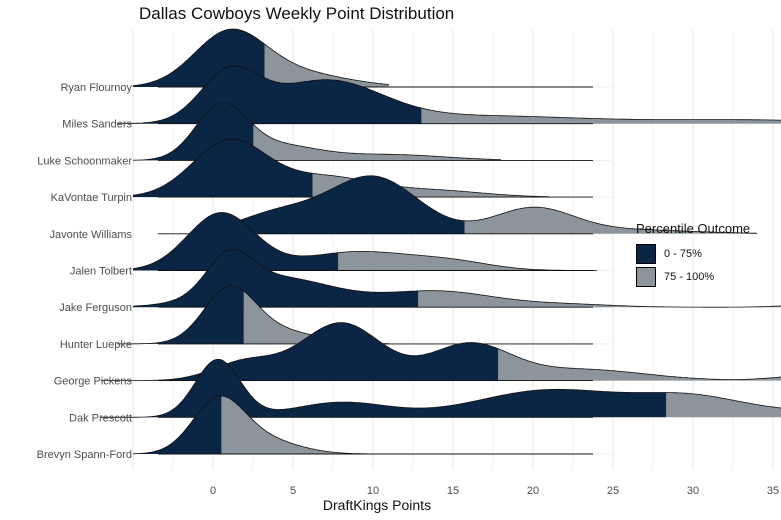 The width and height of the screenshot is (781, 520). What do you see at coordinates (533, 491) in the screenshot?
I see `x-tick-label: 20` at bounding box center [533, 491].